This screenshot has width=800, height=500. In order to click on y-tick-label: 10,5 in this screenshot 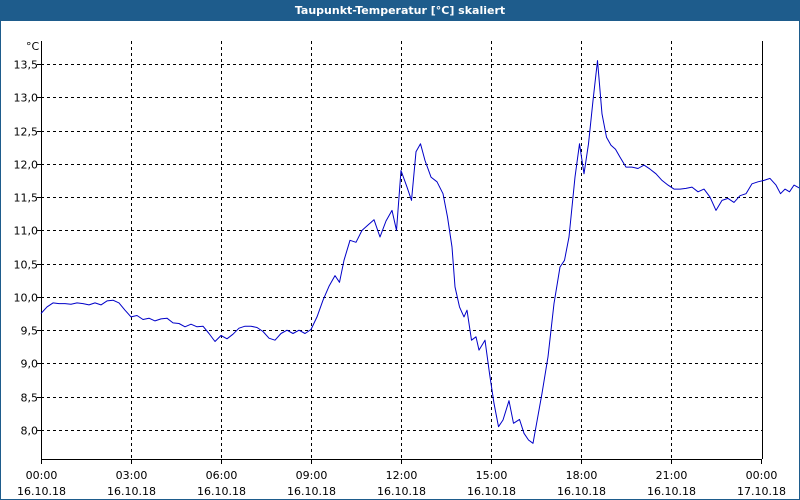, I will do `click(26, 265)`.